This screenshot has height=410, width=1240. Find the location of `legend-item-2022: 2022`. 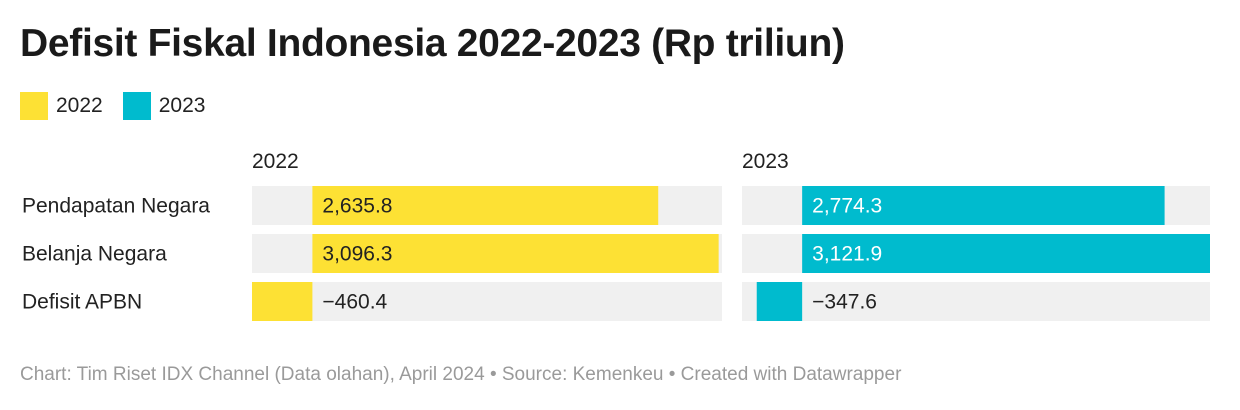

legend-item-2022: 2022 is located at coordinates (61, 106).